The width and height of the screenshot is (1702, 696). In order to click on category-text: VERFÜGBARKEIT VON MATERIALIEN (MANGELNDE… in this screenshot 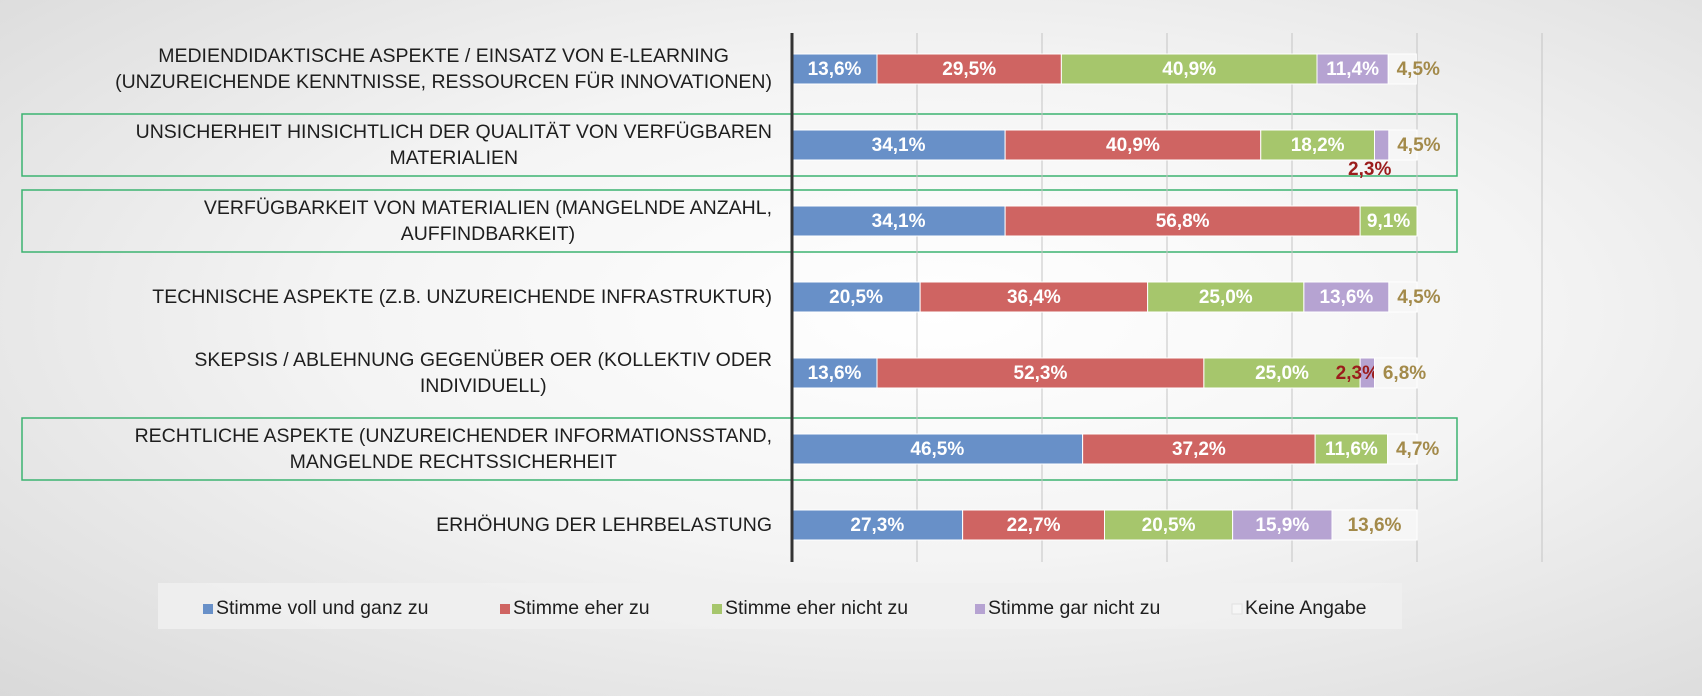, I will do `click(487, 221)`.